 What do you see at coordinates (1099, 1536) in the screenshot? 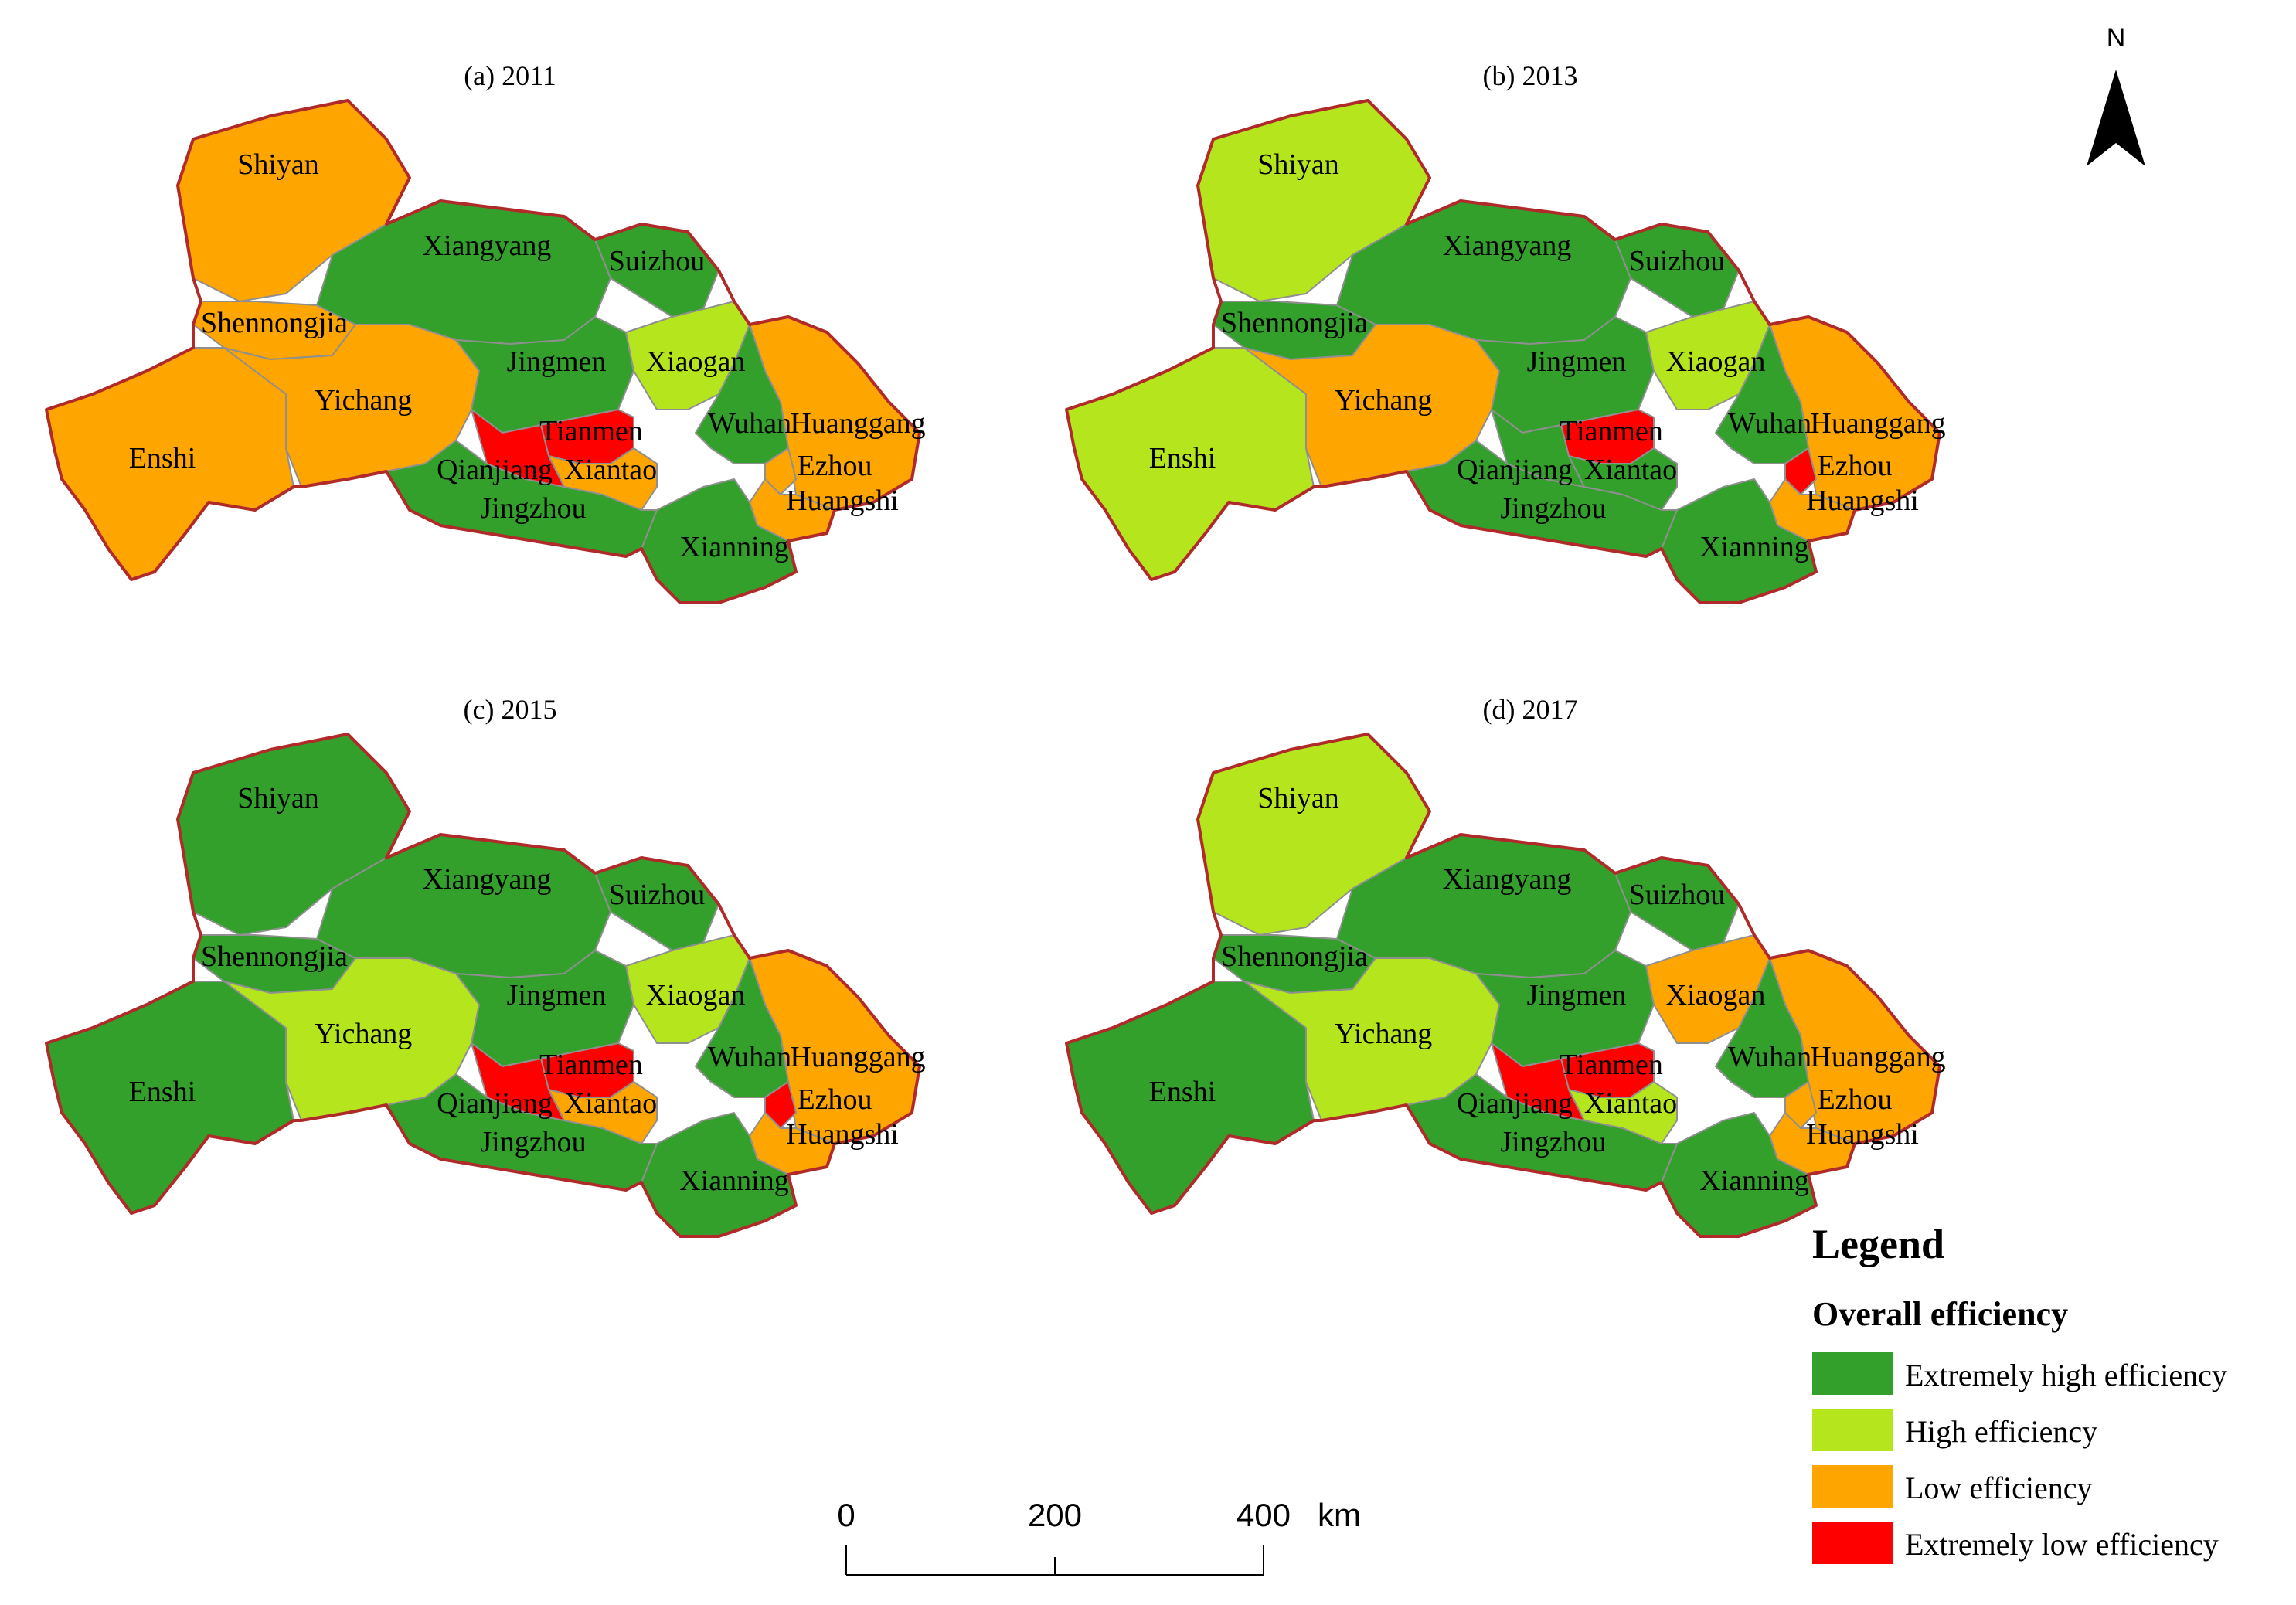
I see `scale-bar: 0 200 400 km` at bounding box center [1099, 1536].